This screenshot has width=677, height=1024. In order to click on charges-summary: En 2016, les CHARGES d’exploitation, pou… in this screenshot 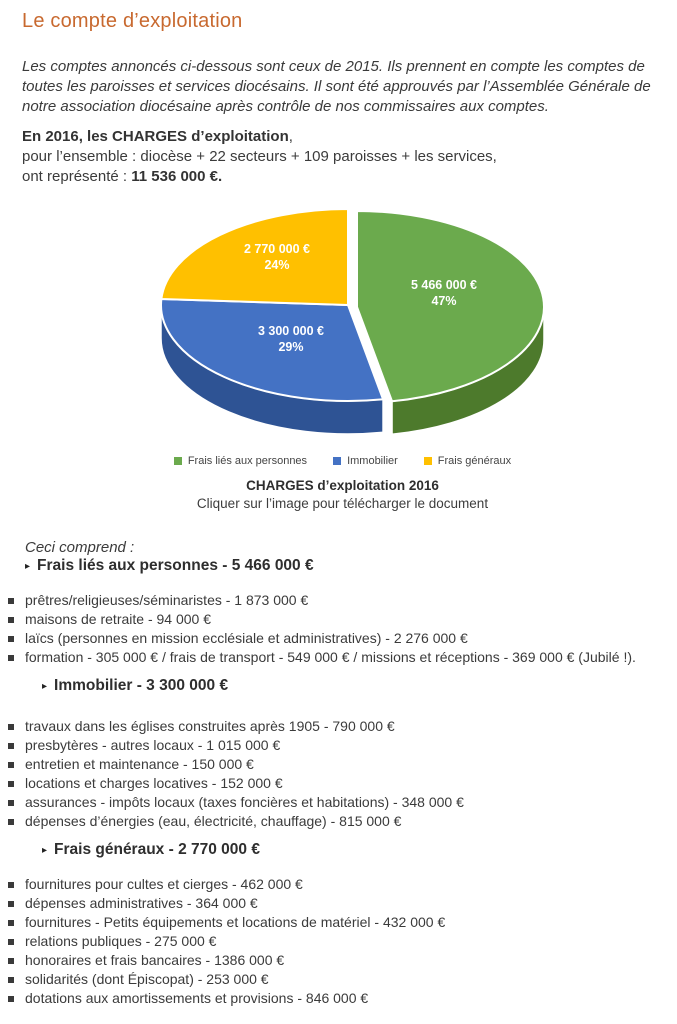, I will do `click(342, 157)`.